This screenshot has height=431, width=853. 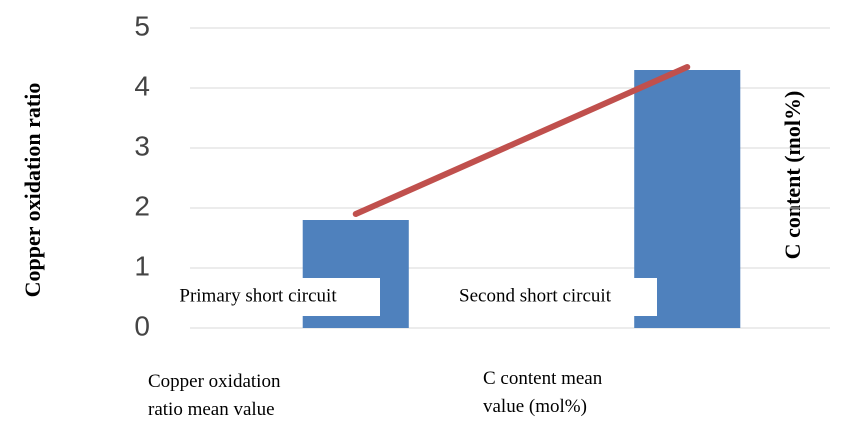 I want to click on y-tick-label: 4, so click(x=142, y=85).